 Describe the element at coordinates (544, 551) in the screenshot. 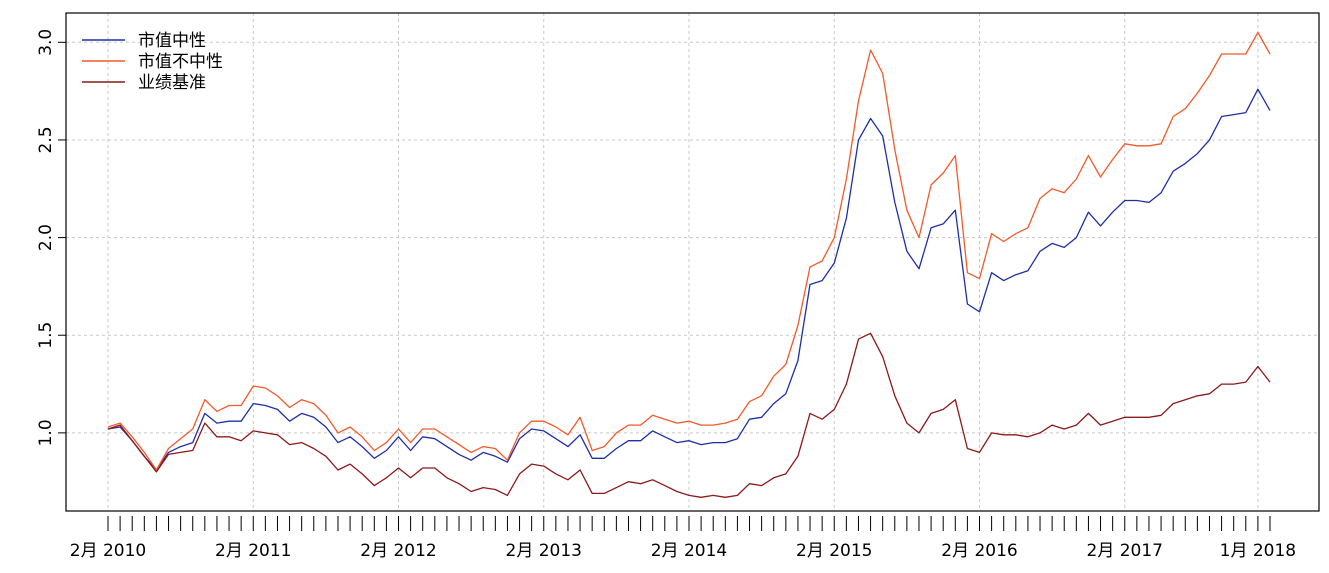

I see `x-tick-label: 2月 2013` at that location.